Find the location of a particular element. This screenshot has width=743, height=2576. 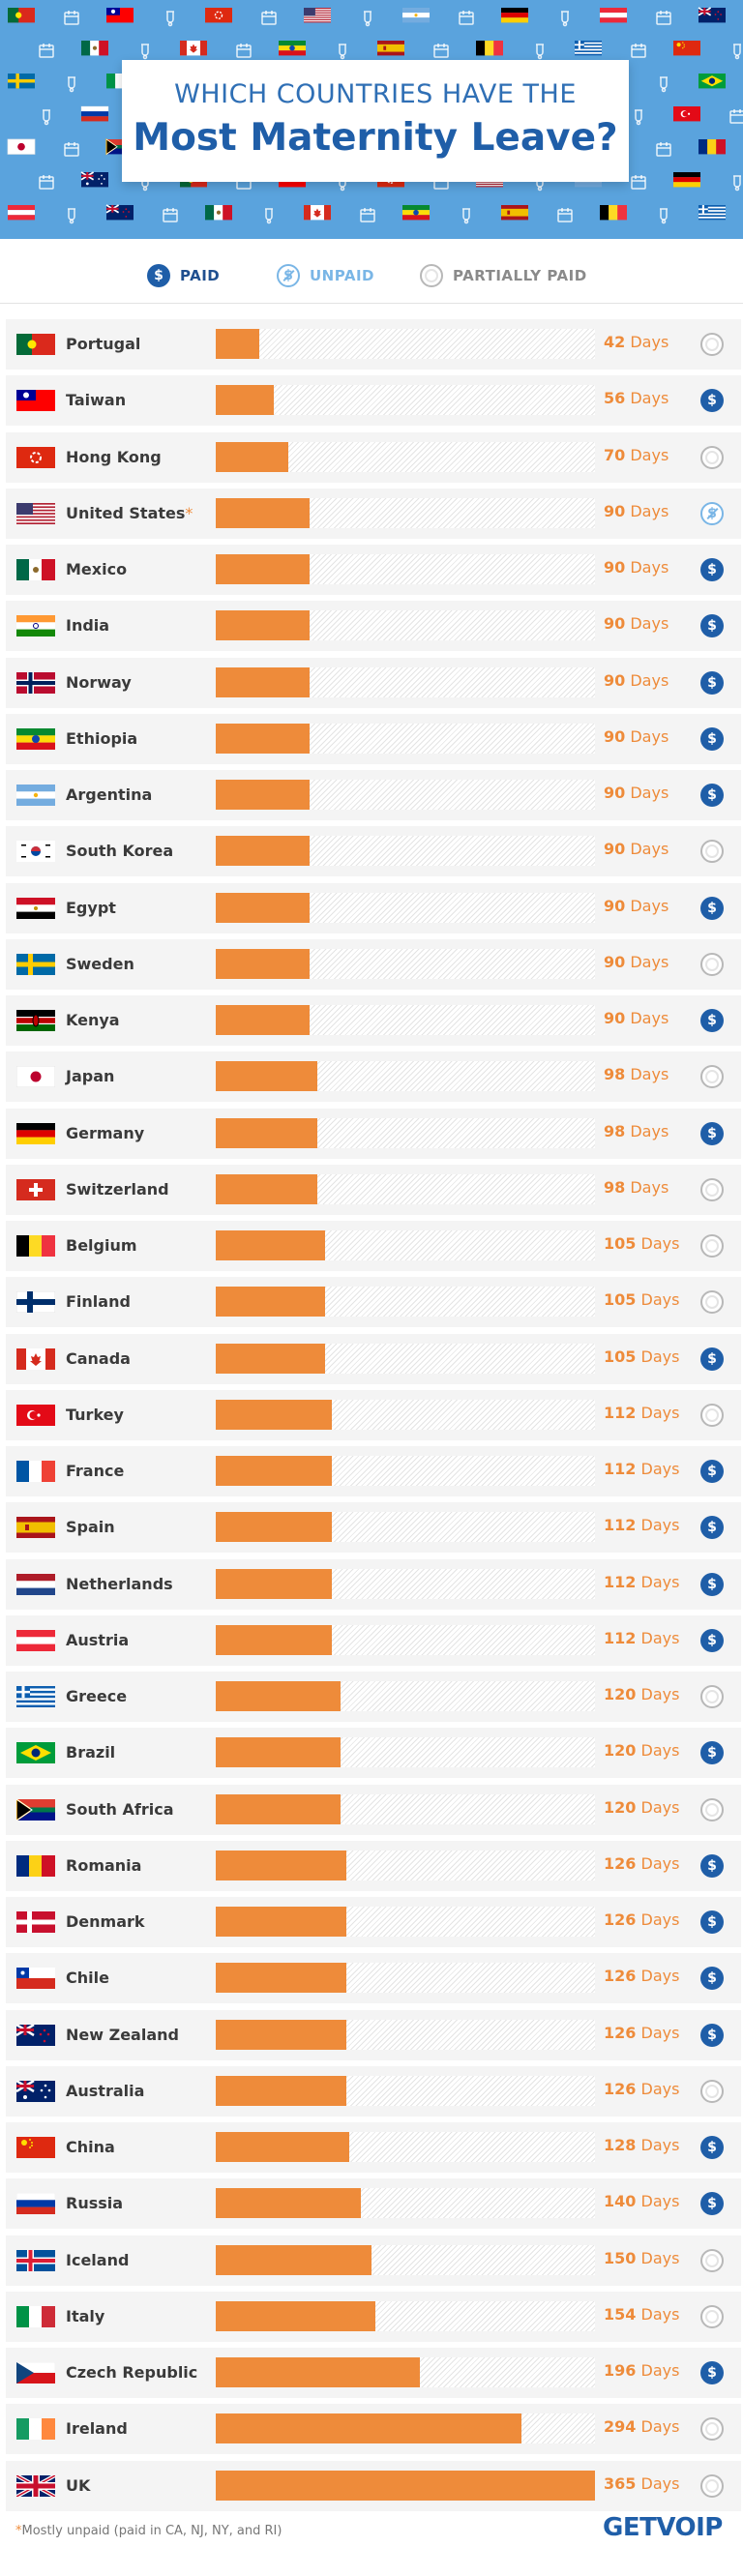

country-name: Netherlands is located at coordinates (119, 1583).